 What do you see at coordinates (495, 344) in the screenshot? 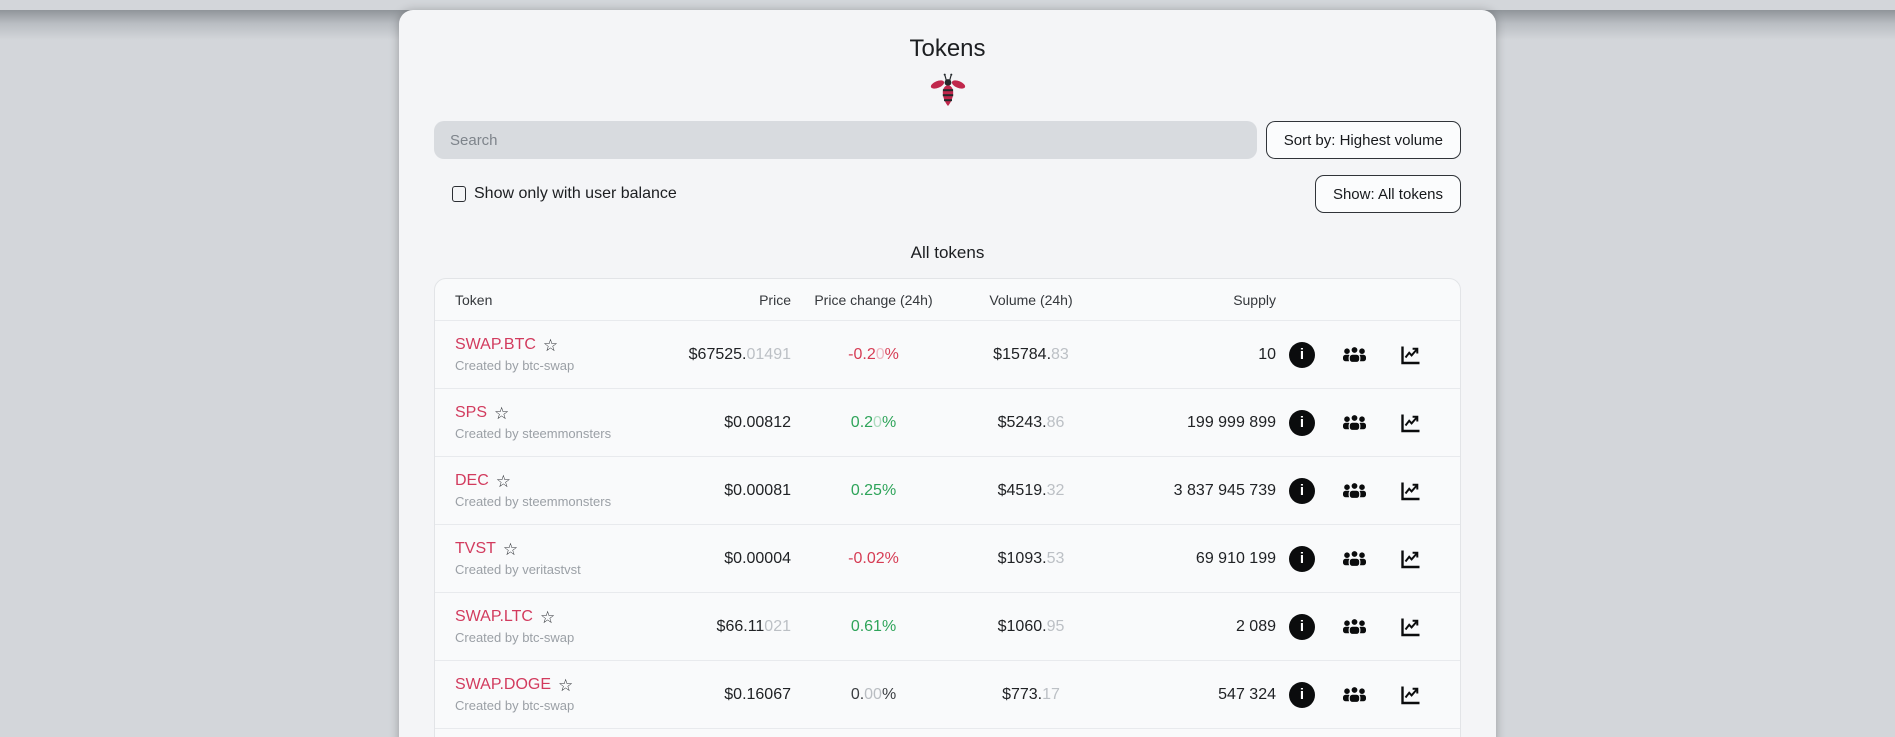
I see `token-symbol: SWAP.BTC` at bounding box center [495, 344].